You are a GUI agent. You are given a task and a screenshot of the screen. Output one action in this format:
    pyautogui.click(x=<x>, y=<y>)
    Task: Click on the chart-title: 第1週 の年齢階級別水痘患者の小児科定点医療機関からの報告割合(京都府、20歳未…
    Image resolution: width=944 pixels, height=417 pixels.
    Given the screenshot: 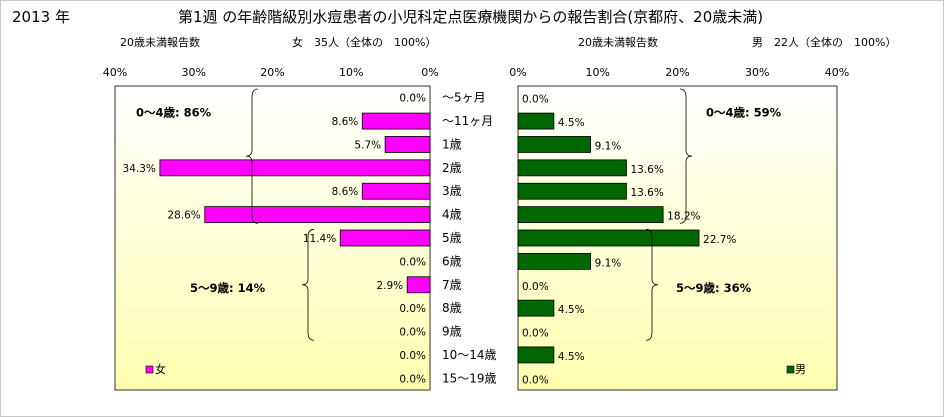 What is the action you would take?
    pyautogui.click(x=471, y=17)
    